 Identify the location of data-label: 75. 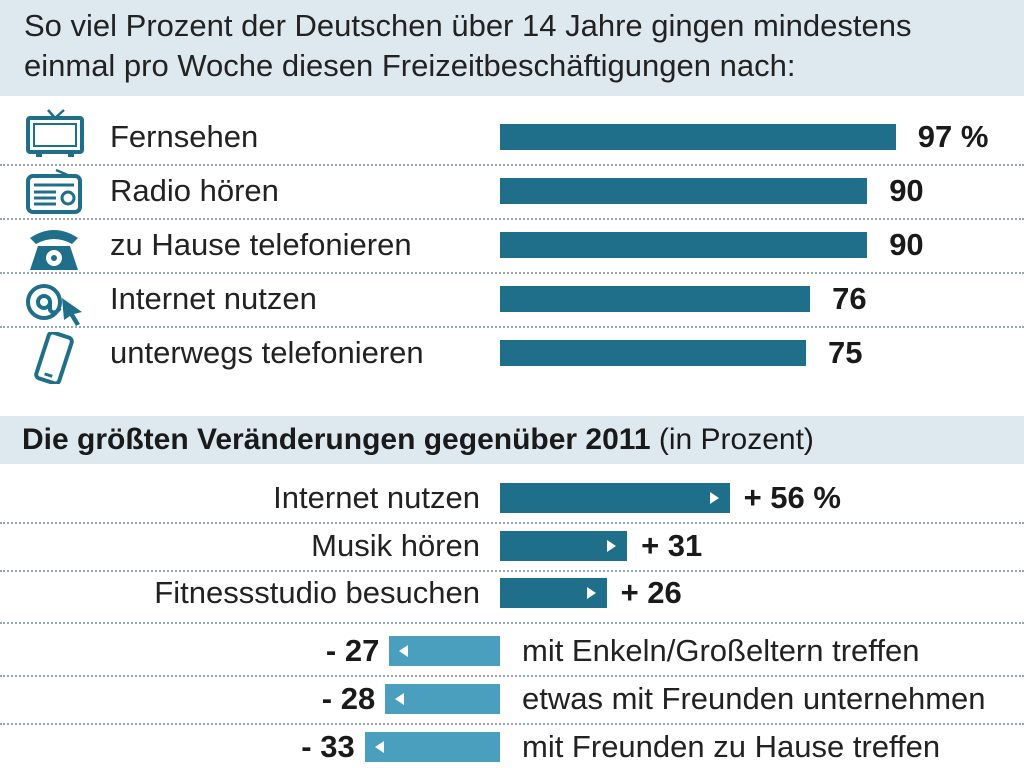
(845, 352).